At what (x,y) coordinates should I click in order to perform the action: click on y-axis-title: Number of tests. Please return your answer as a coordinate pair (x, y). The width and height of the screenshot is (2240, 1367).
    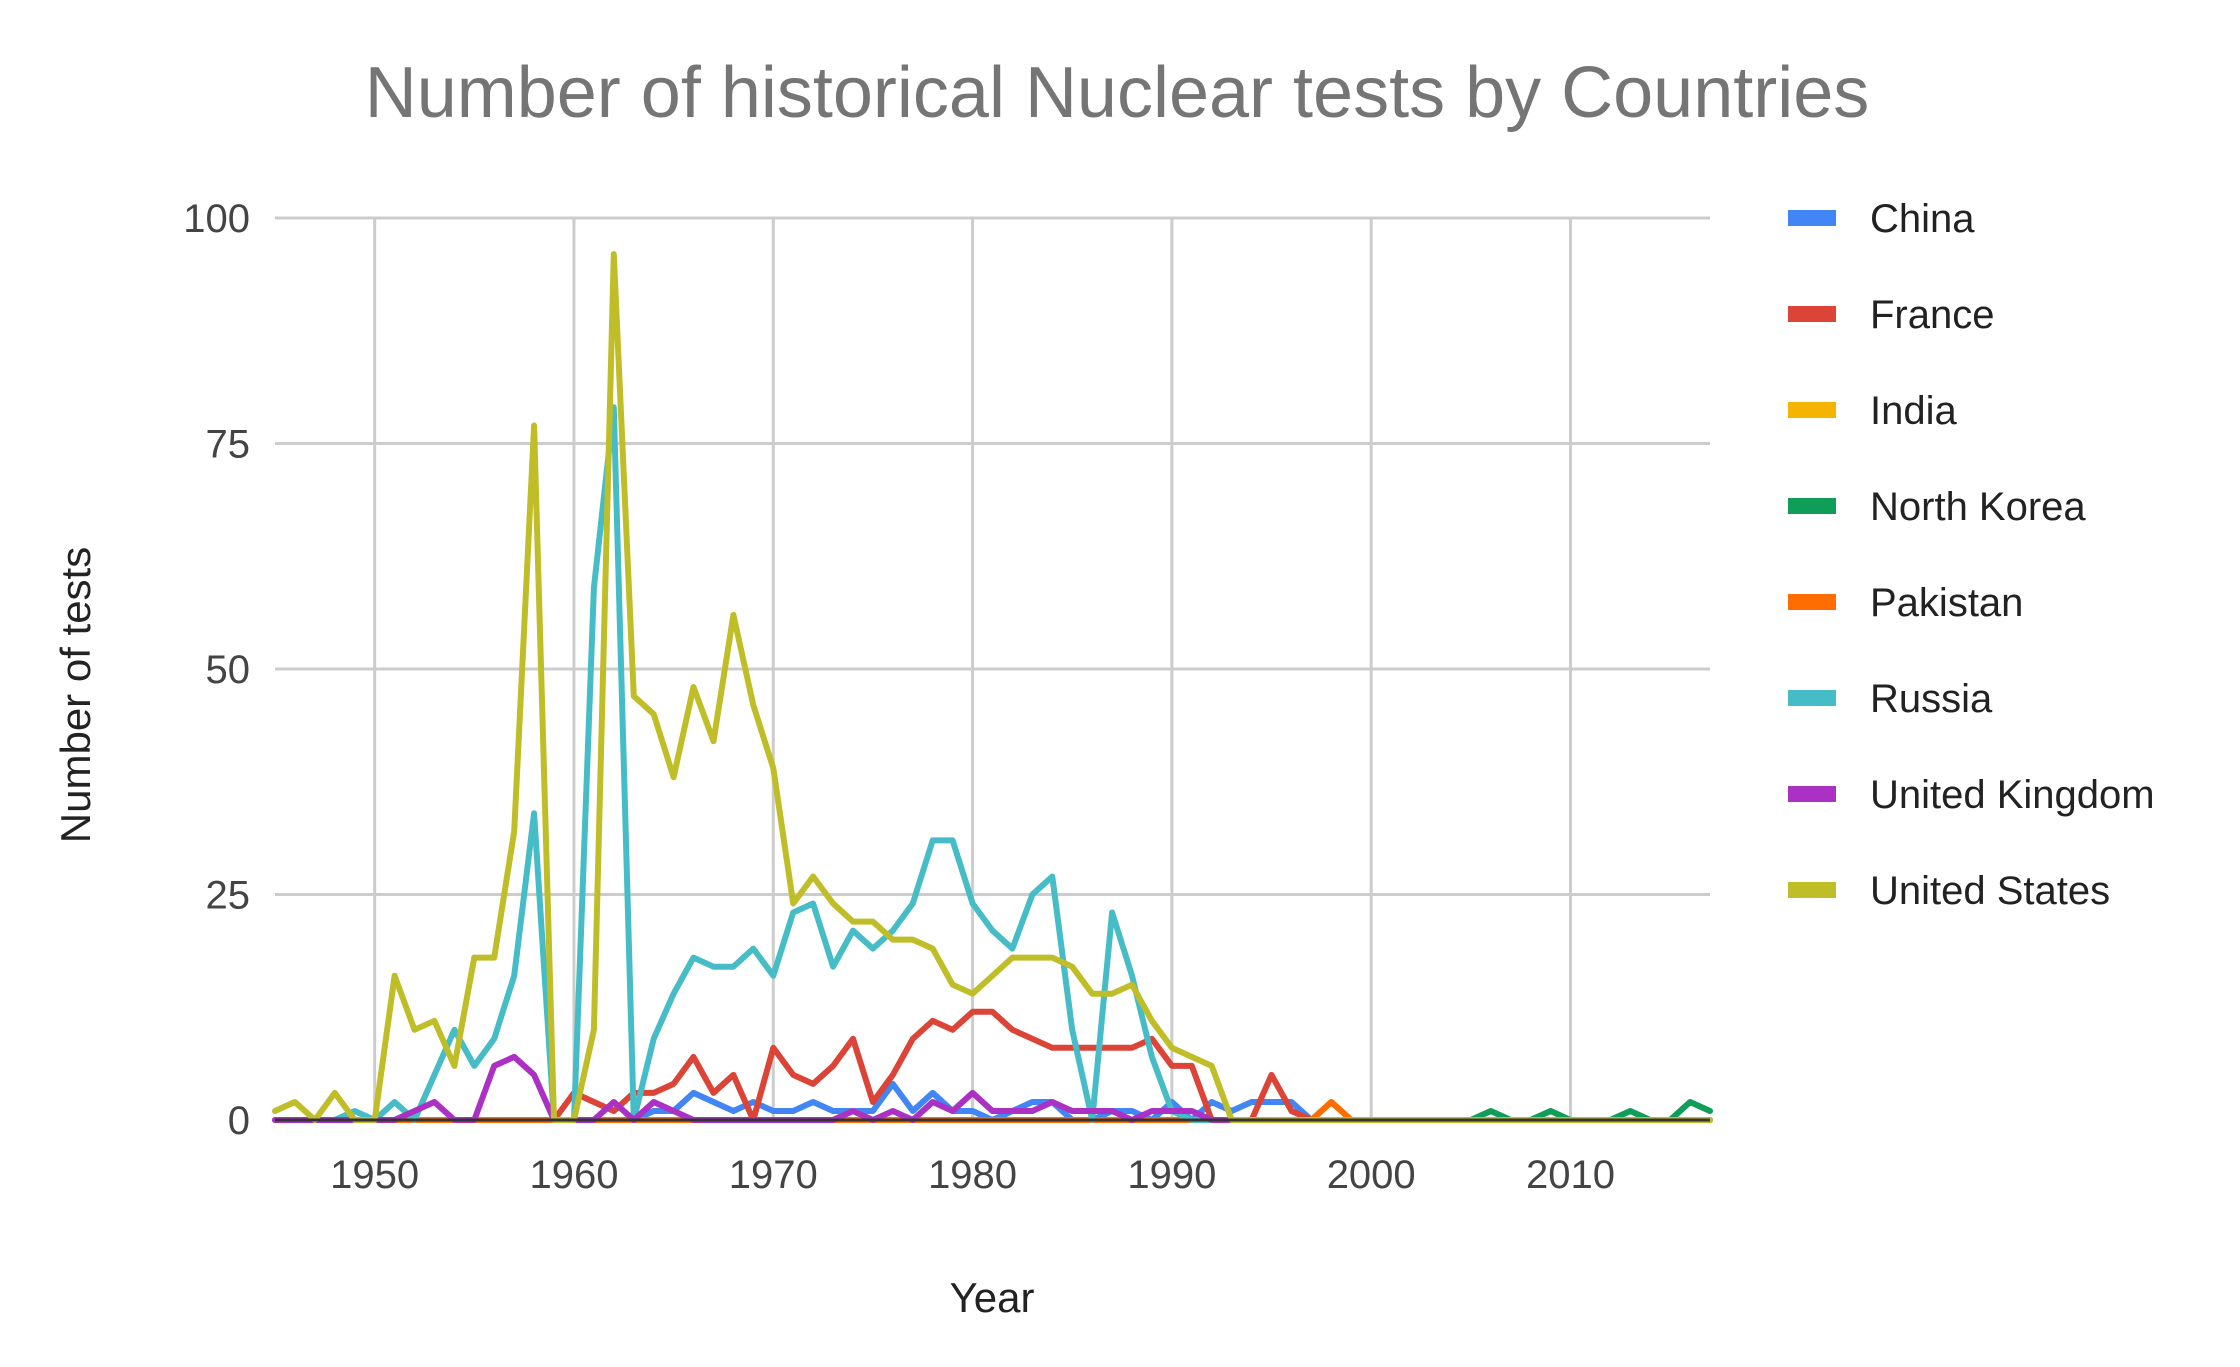
    Looking at the image, I should click on (75, 695).